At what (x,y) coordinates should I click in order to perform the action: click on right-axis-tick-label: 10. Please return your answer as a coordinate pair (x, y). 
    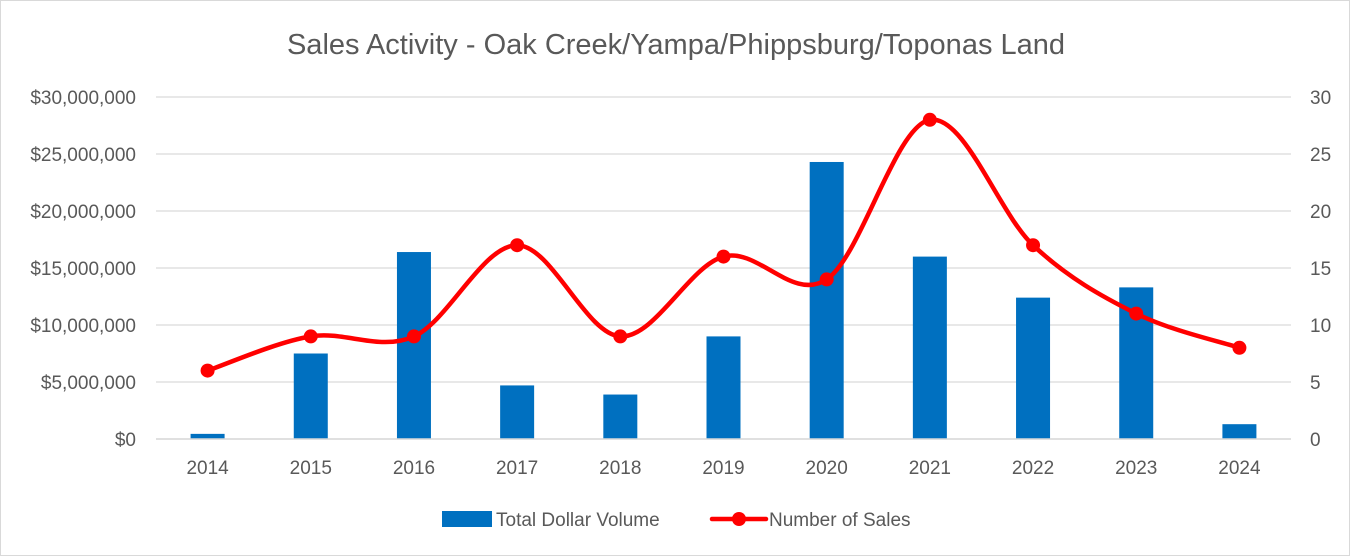
    Looking at the image, I should click on (1320, 326).